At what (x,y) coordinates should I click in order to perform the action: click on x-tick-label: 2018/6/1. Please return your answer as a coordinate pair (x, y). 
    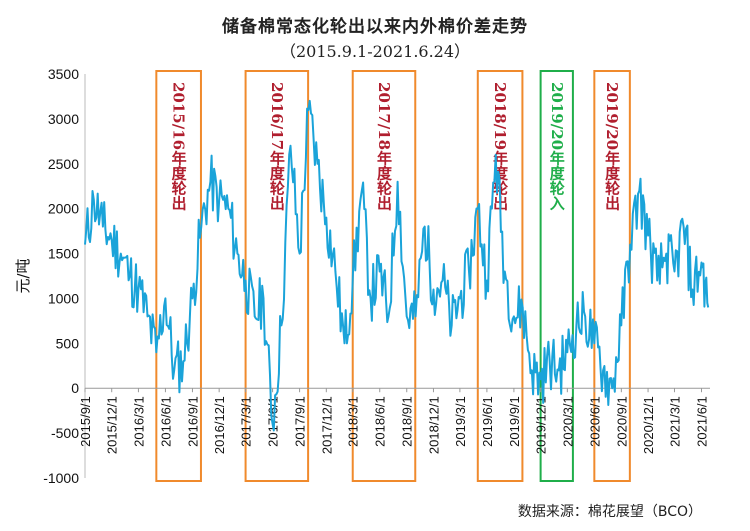
    Looking at the image, I should click on (380, 421).